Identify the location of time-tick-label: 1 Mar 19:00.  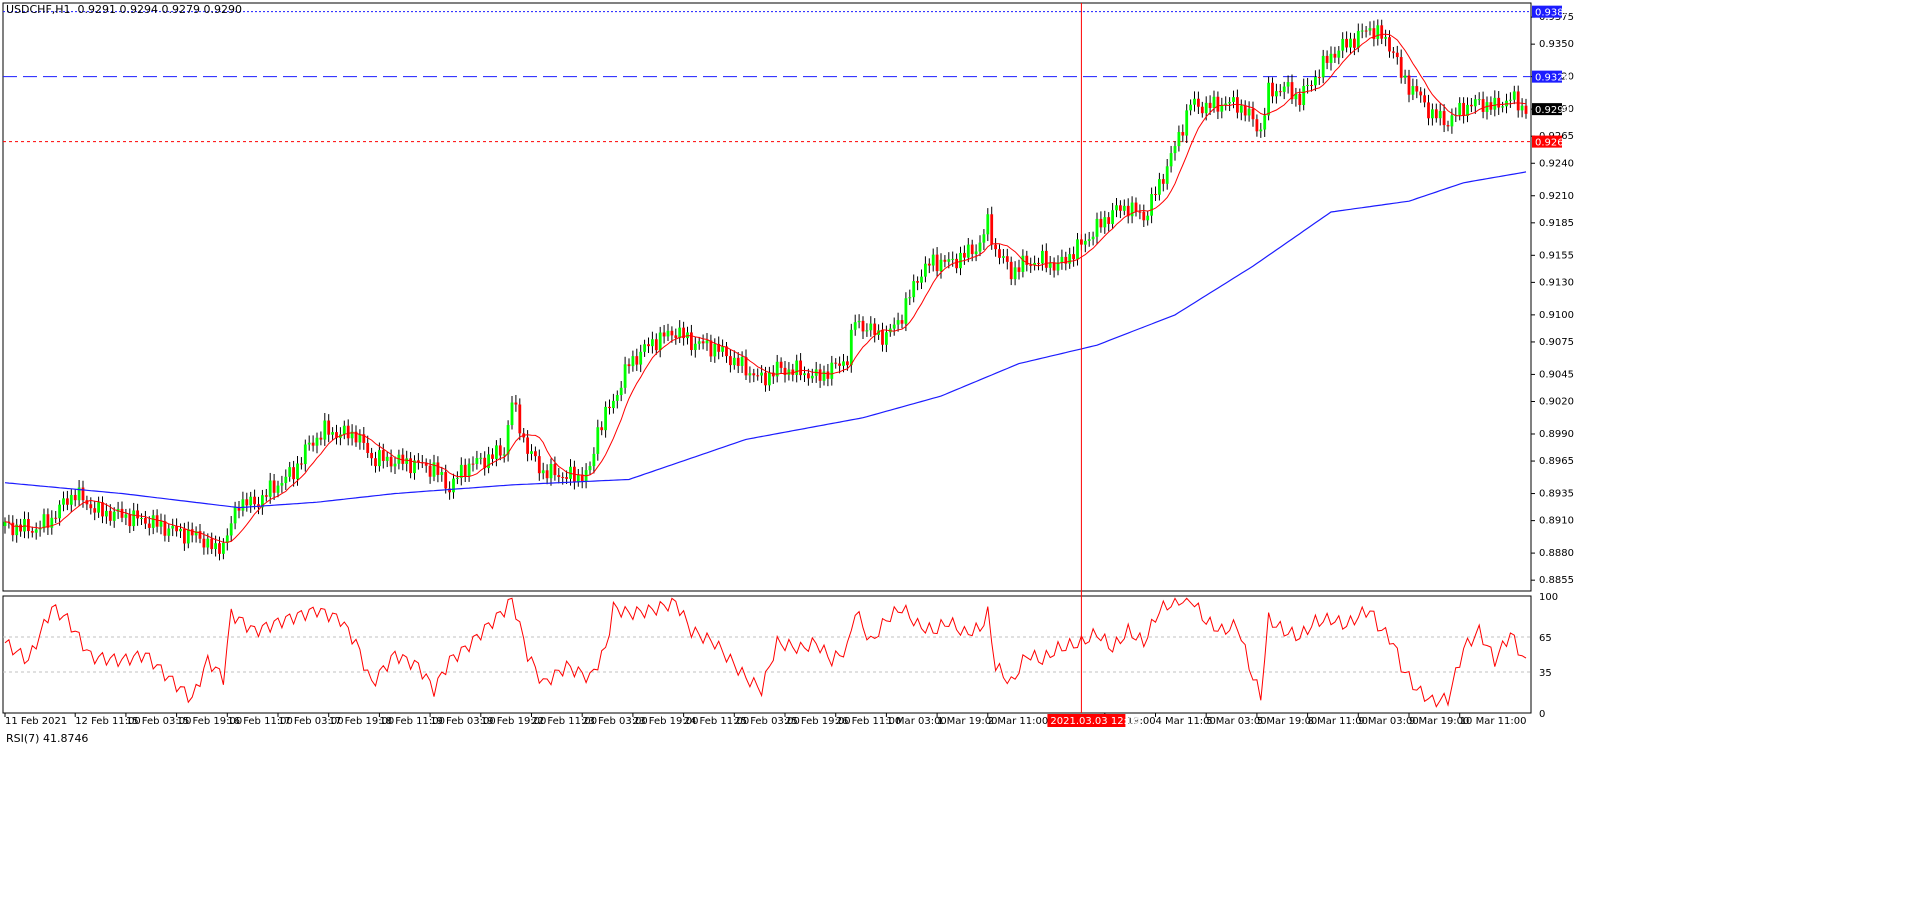
(967, 721).